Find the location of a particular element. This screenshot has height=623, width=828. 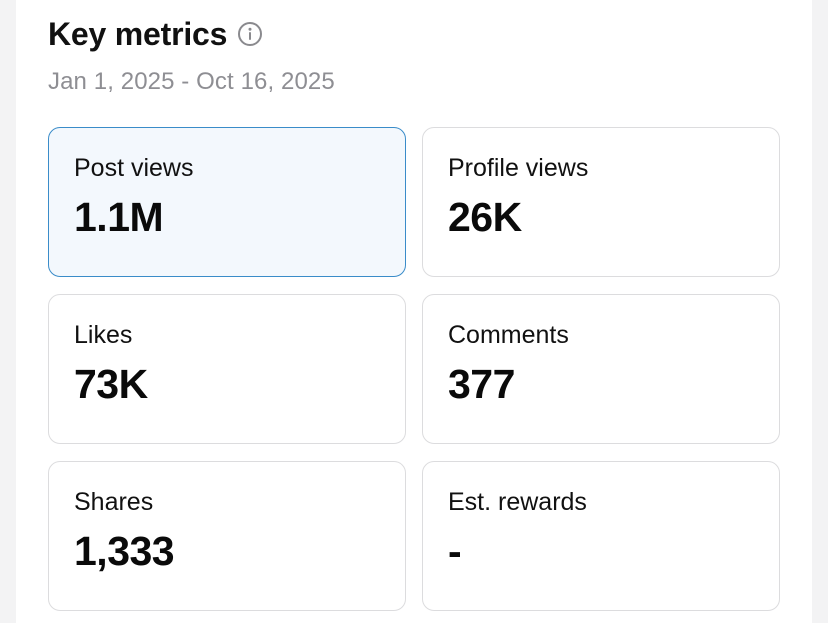

metric-card-est-rewards: Est. rewards - is located at coordinates (601, 536).